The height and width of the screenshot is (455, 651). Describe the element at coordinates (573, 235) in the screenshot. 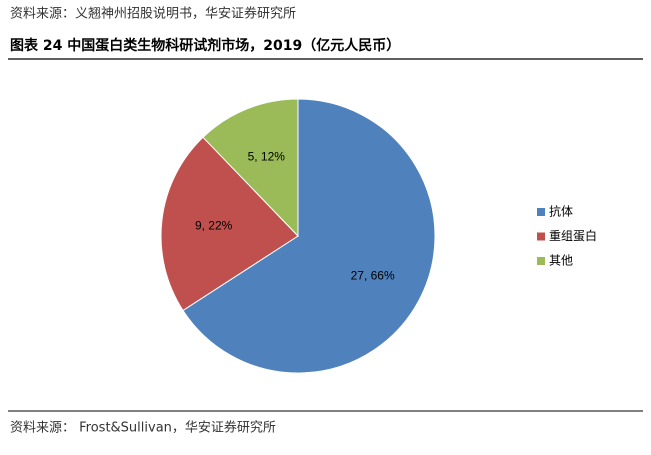

I see `legend-label: 重组蛋白` at that location.